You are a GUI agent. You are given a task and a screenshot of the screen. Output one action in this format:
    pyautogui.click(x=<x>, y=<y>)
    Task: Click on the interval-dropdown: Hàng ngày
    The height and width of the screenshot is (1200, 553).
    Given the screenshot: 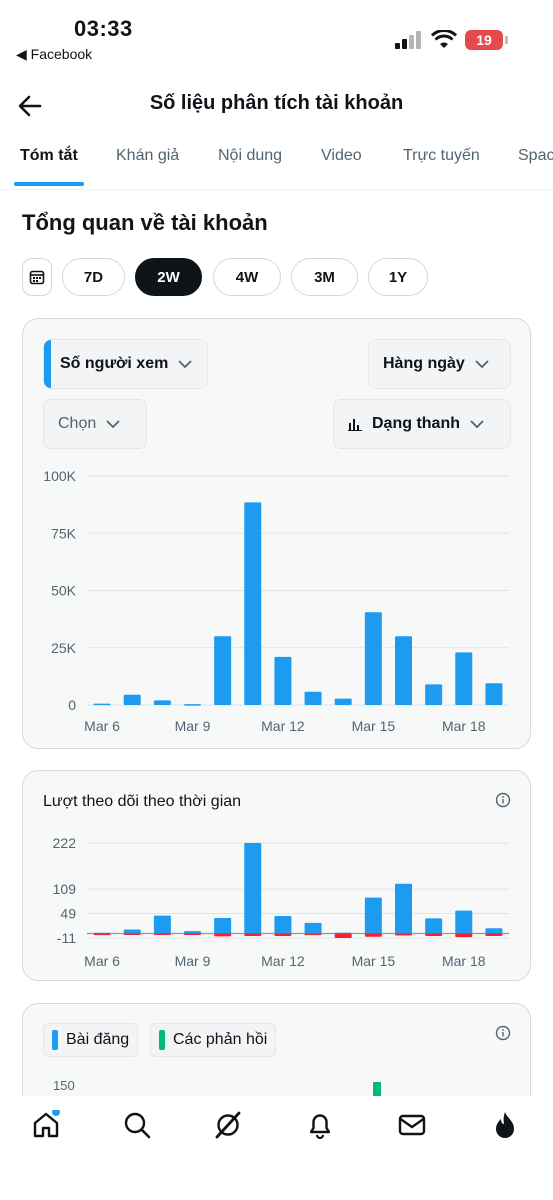 What is the action you would take?
    pyautogui.click(x=439, y=364)
    